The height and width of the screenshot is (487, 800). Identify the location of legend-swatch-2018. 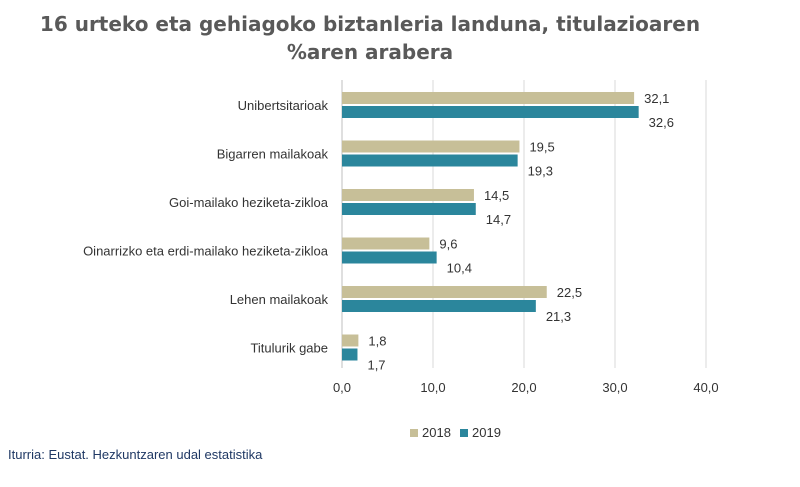
(414, 433).